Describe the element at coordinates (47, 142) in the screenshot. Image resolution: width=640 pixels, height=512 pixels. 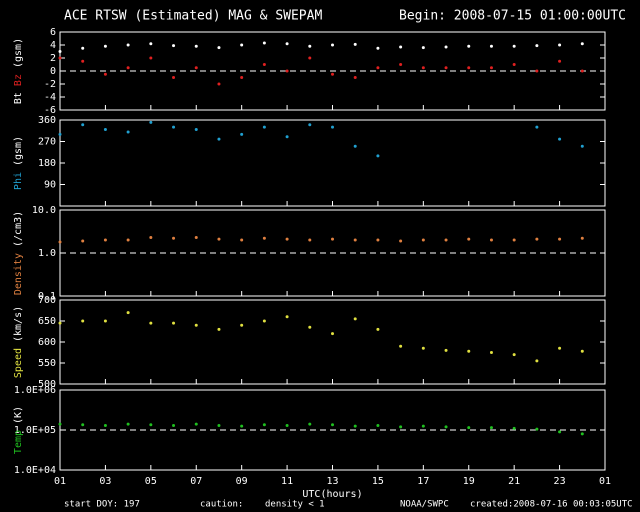
I see `y-tick-label: 270` at that location.